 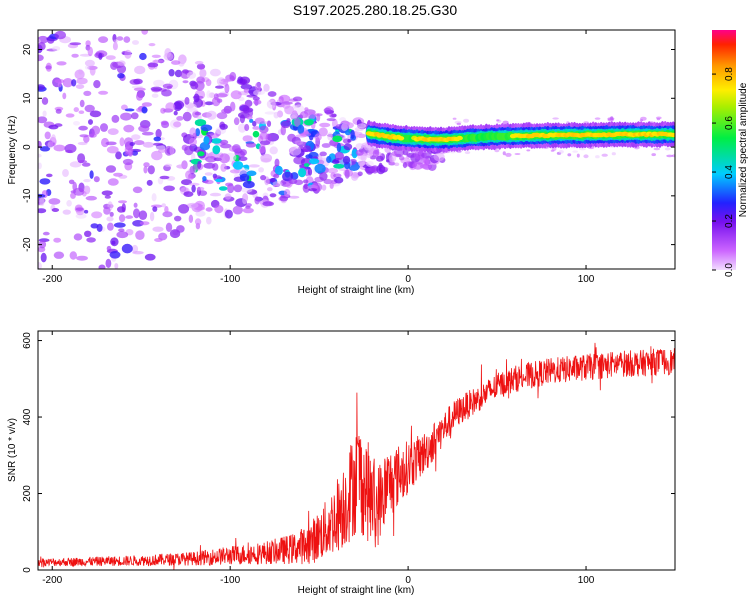 What do you see at coordinates (672, 135) in the screenshot?
I see `spectrogram-ridge-cell` at bounding box center [672, 135].